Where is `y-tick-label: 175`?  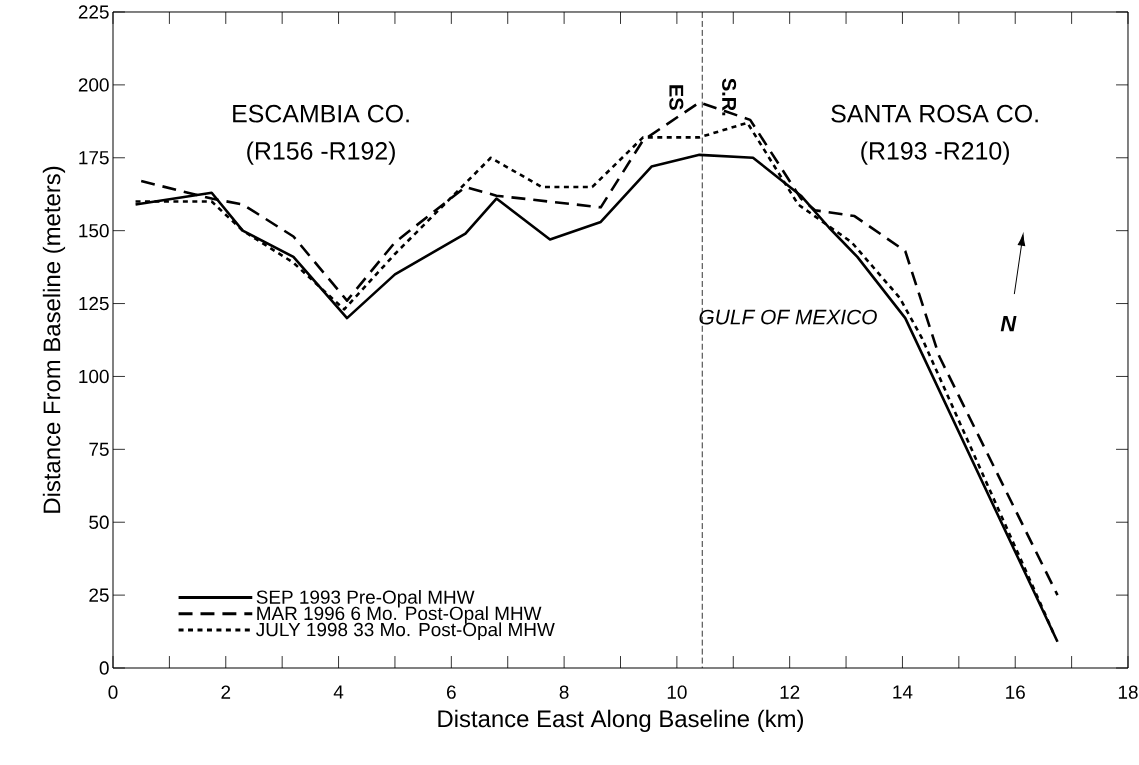
y-tick-label: 175 is located at coordinates (94, 158).